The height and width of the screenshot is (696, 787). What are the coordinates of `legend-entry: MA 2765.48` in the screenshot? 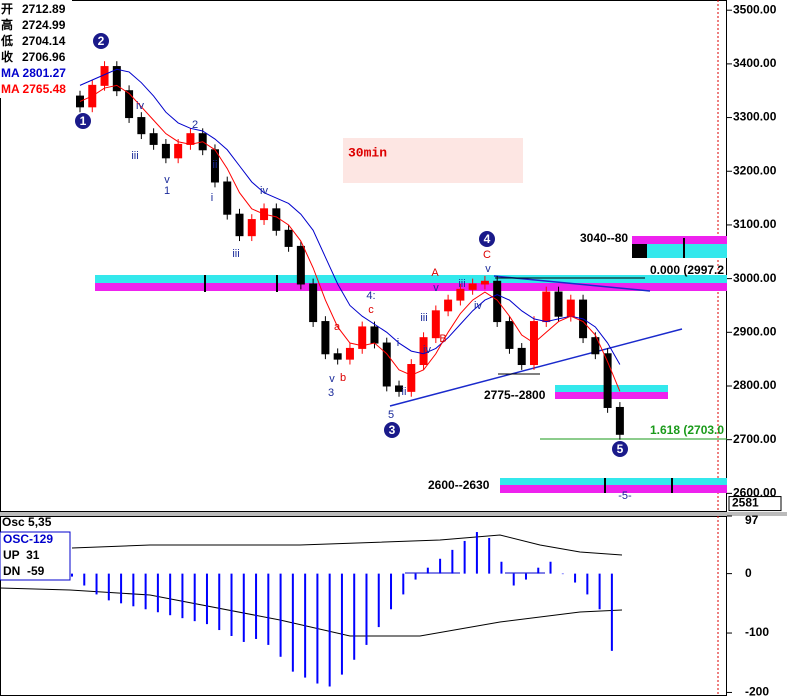 It's located at (33, 89).